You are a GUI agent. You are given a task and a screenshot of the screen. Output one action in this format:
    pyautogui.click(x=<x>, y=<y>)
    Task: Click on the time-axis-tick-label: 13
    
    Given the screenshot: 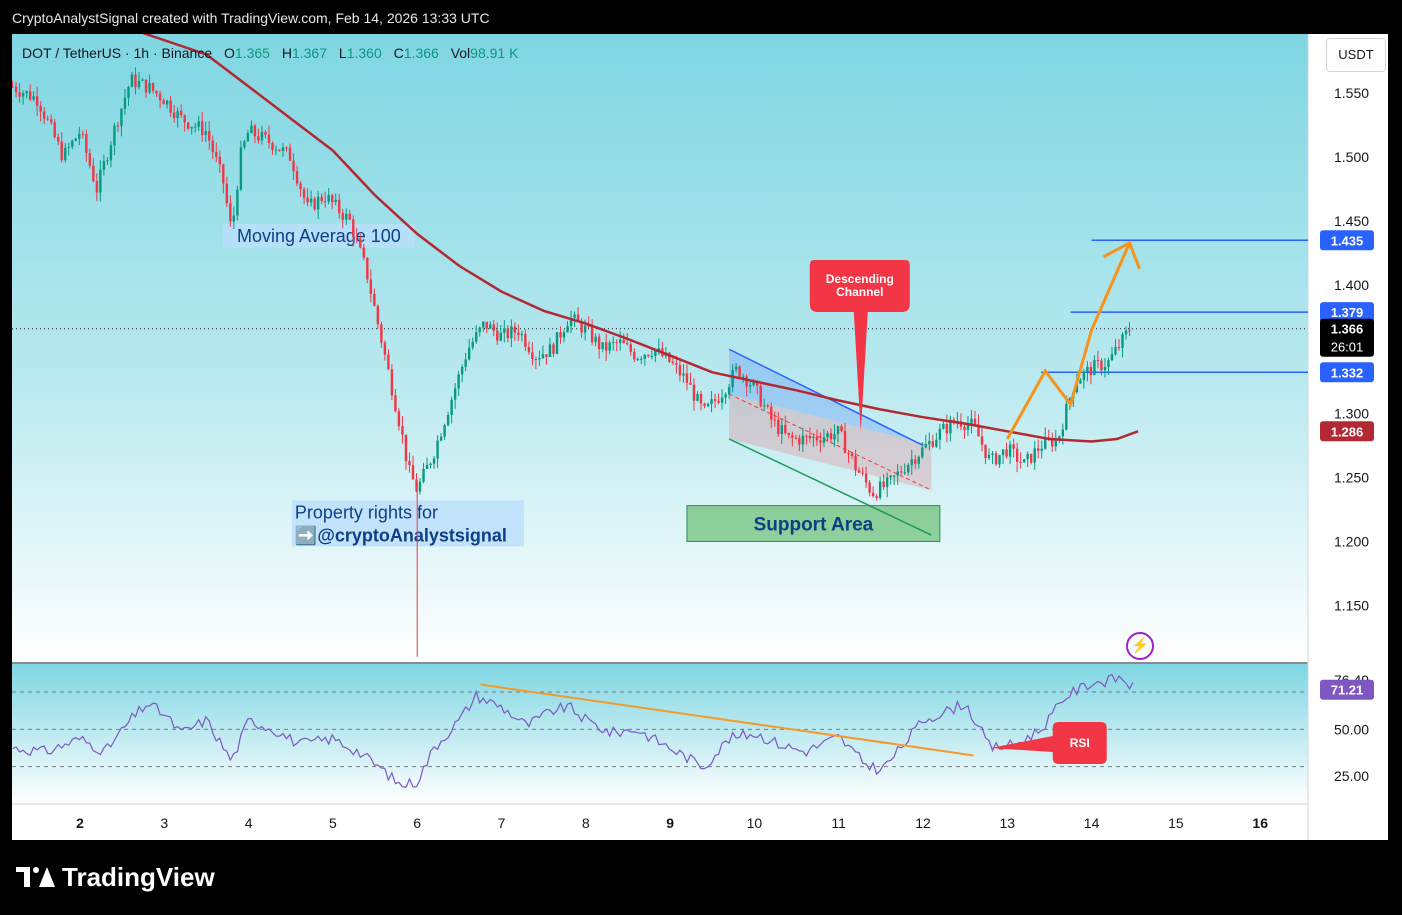 What is the action you would take?
    pyautogui.click(x=1008, y=823)
    